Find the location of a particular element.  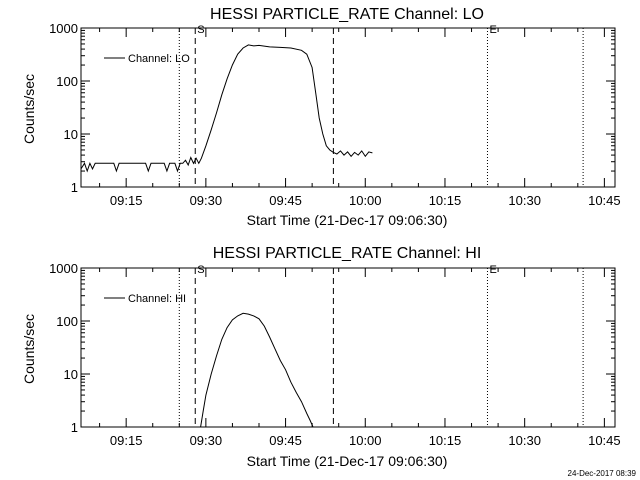

lo-x-tick-label: 10:15 is located at coordinates (445, 200).